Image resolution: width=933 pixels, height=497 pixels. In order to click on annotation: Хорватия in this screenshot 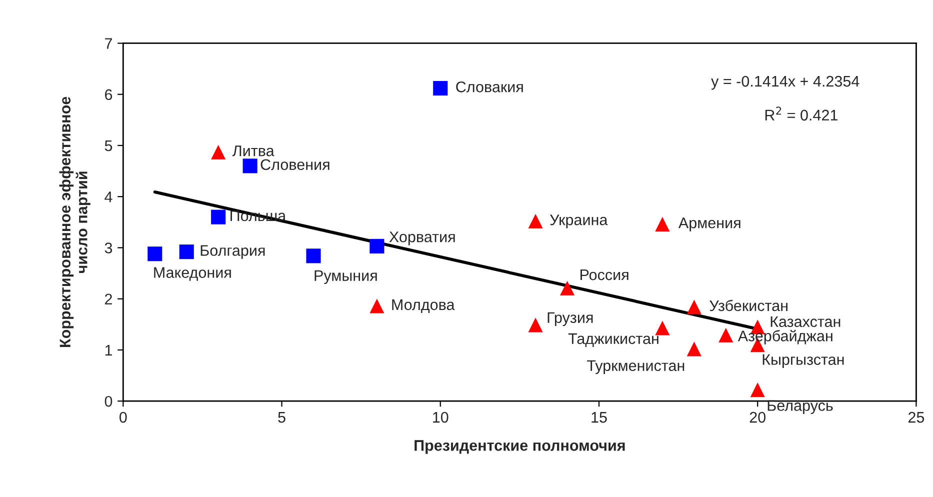, I will do `click(422, 239)`.